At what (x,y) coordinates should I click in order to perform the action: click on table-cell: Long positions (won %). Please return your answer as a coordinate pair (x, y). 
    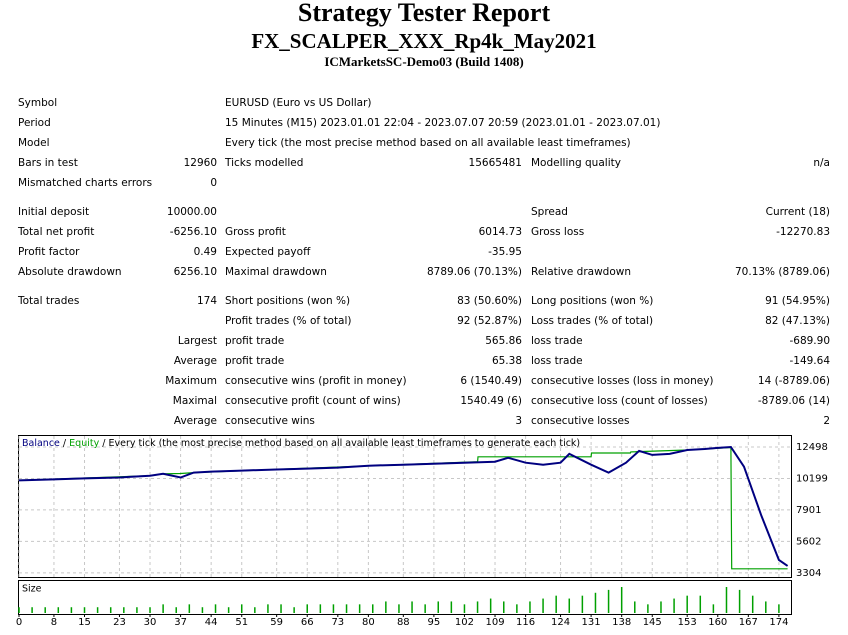
    Looking at the image, I should click on (592, 301).